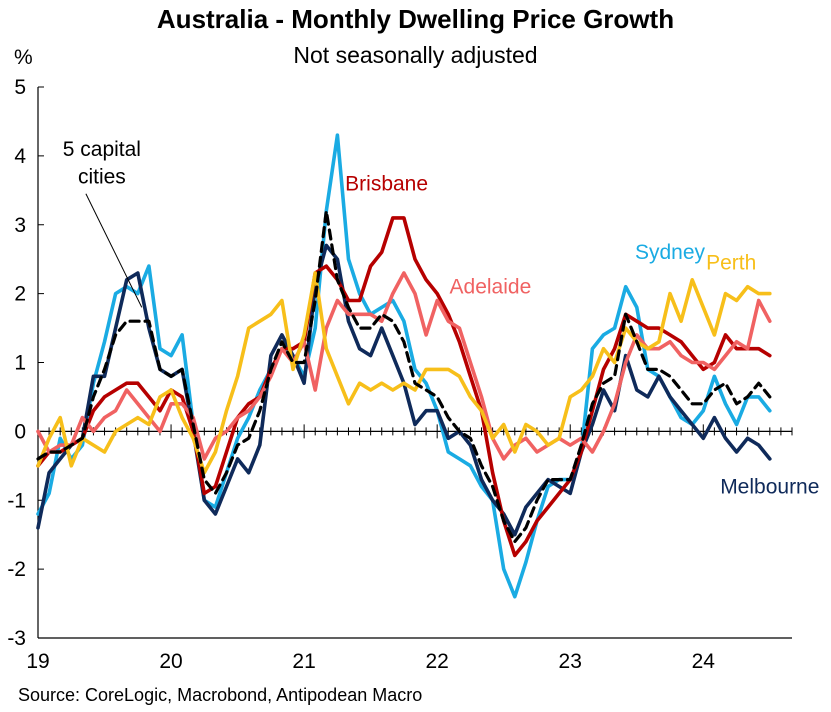 The image size is (831, 712). Describe the element at coordinates (20, 431) in the screenshot. I see `y-tick-label: 0` at that location.